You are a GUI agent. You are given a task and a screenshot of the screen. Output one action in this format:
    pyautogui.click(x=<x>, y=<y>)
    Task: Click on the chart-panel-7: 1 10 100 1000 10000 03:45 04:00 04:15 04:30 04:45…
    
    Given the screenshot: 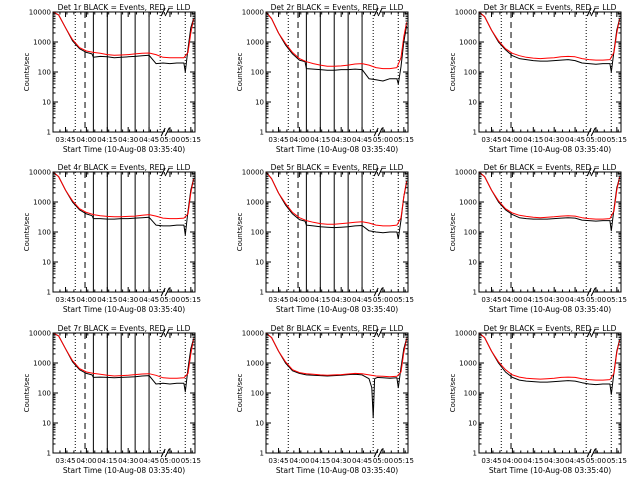 What is the action you would take?
    pyautogui.click(x=112, y=399)
    